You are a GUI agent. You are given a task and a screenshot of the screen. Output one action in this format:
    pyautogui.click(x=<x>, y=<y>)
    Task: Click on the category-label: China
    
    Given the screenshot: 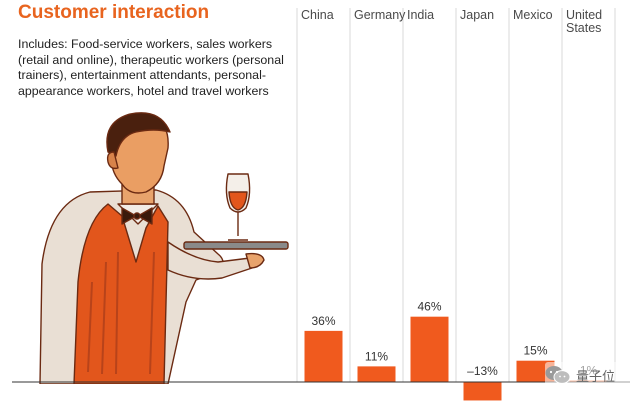 What is the action you would take?
    pyautogui.click(x=317, y=15)
    